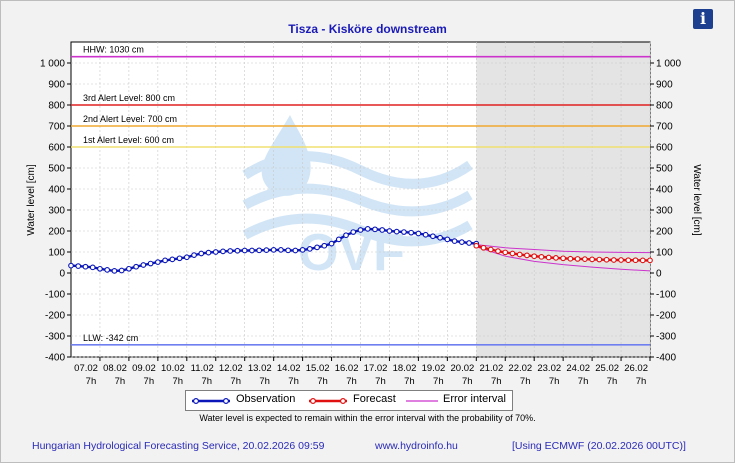  Describe the element at coordinates (31, 200) in the screenshot. I see `y-axis-label-left: Water level [cm]` at that location.